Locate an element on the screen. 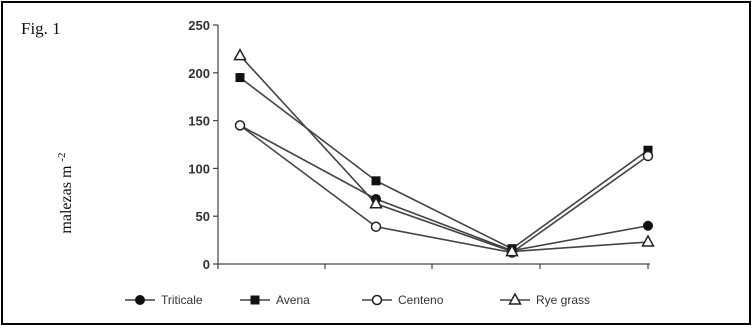  figure-label: Fig. 1 is located at coordinates (41, 28).